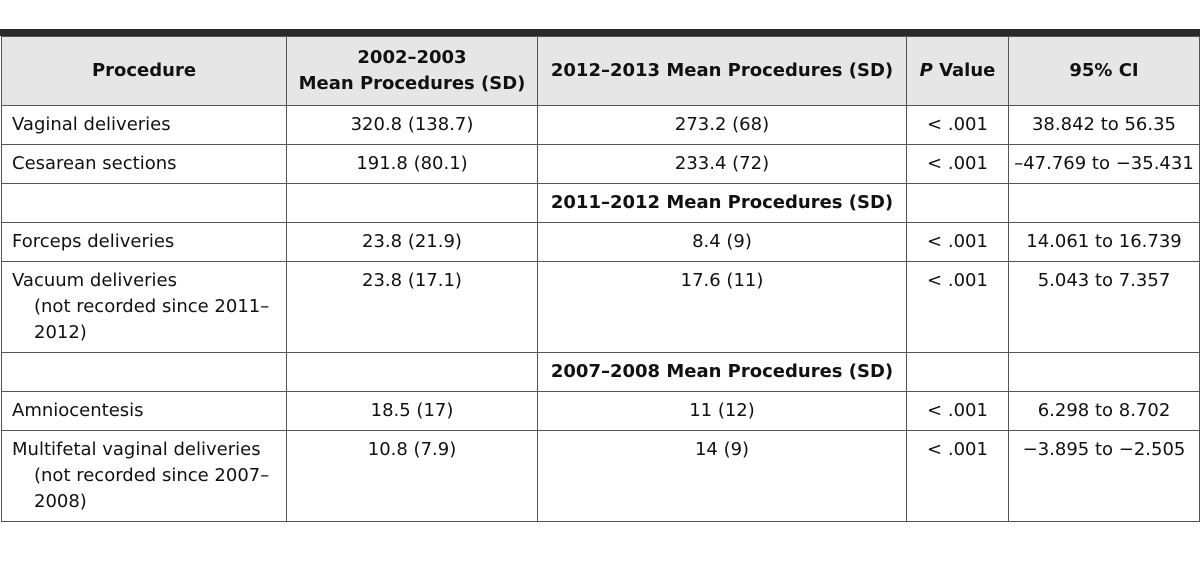 The image size is (1200, 563). I want to click on procedure-note: (not recorded since 2007–2008), so click(152, 488).